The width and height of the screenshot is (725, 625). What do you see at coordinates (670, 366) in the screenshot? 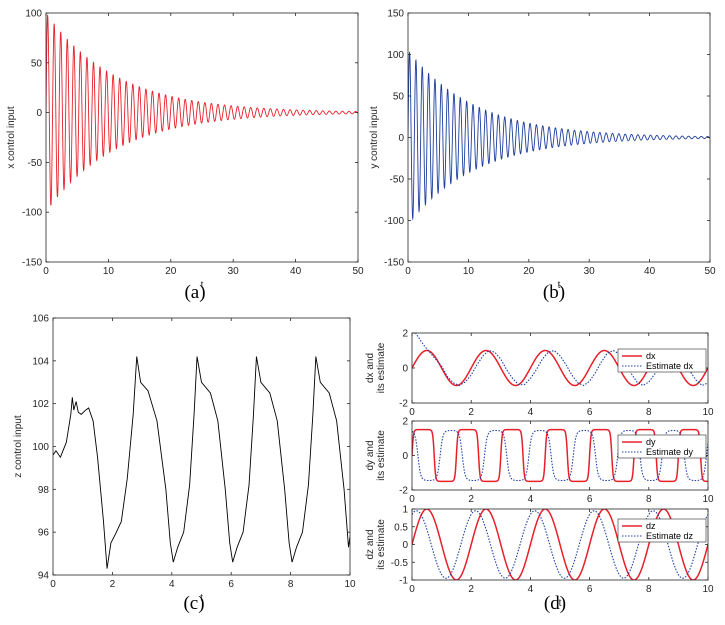
I see `legend-entry: Estimate dx` at bounding box center [670, 366].